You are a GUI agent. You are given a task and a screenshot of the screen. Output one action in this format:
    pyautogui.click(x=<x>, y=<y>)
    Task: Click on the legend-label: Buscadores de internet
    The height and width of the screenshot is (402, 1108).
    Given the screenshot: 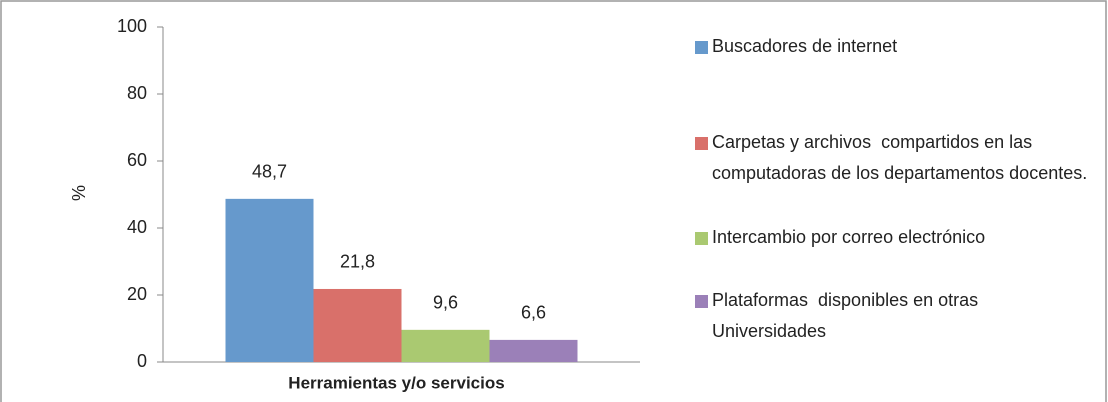 What is the action you would take?
    pyautogui.click(x=805, y=46)
    